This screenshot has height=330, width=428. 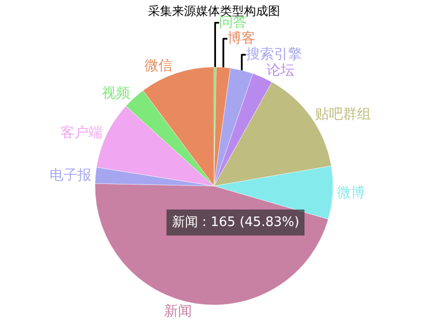 What do you see at coordinates (274, 54) in the screenshot?
I see `slice-label: 搜索引擎` at bounding box center [274, 54].